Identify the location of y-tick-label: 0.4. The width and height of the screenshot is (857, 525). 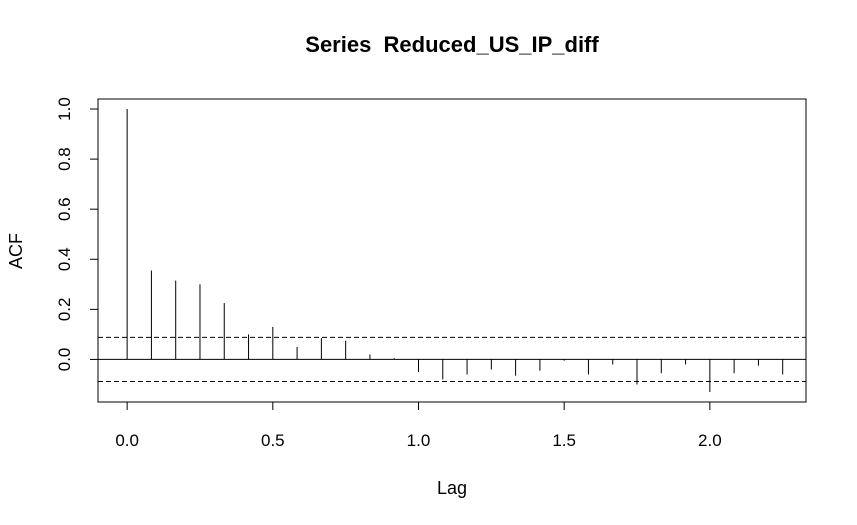
(64, 259).